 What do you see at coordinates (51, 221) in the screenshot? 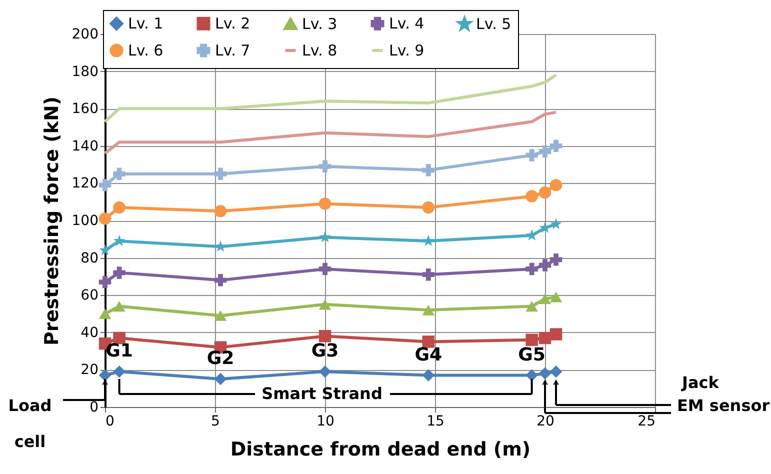
I see `y-axis-title: Prestressing force (kN)` at bounding box center [51, 221].